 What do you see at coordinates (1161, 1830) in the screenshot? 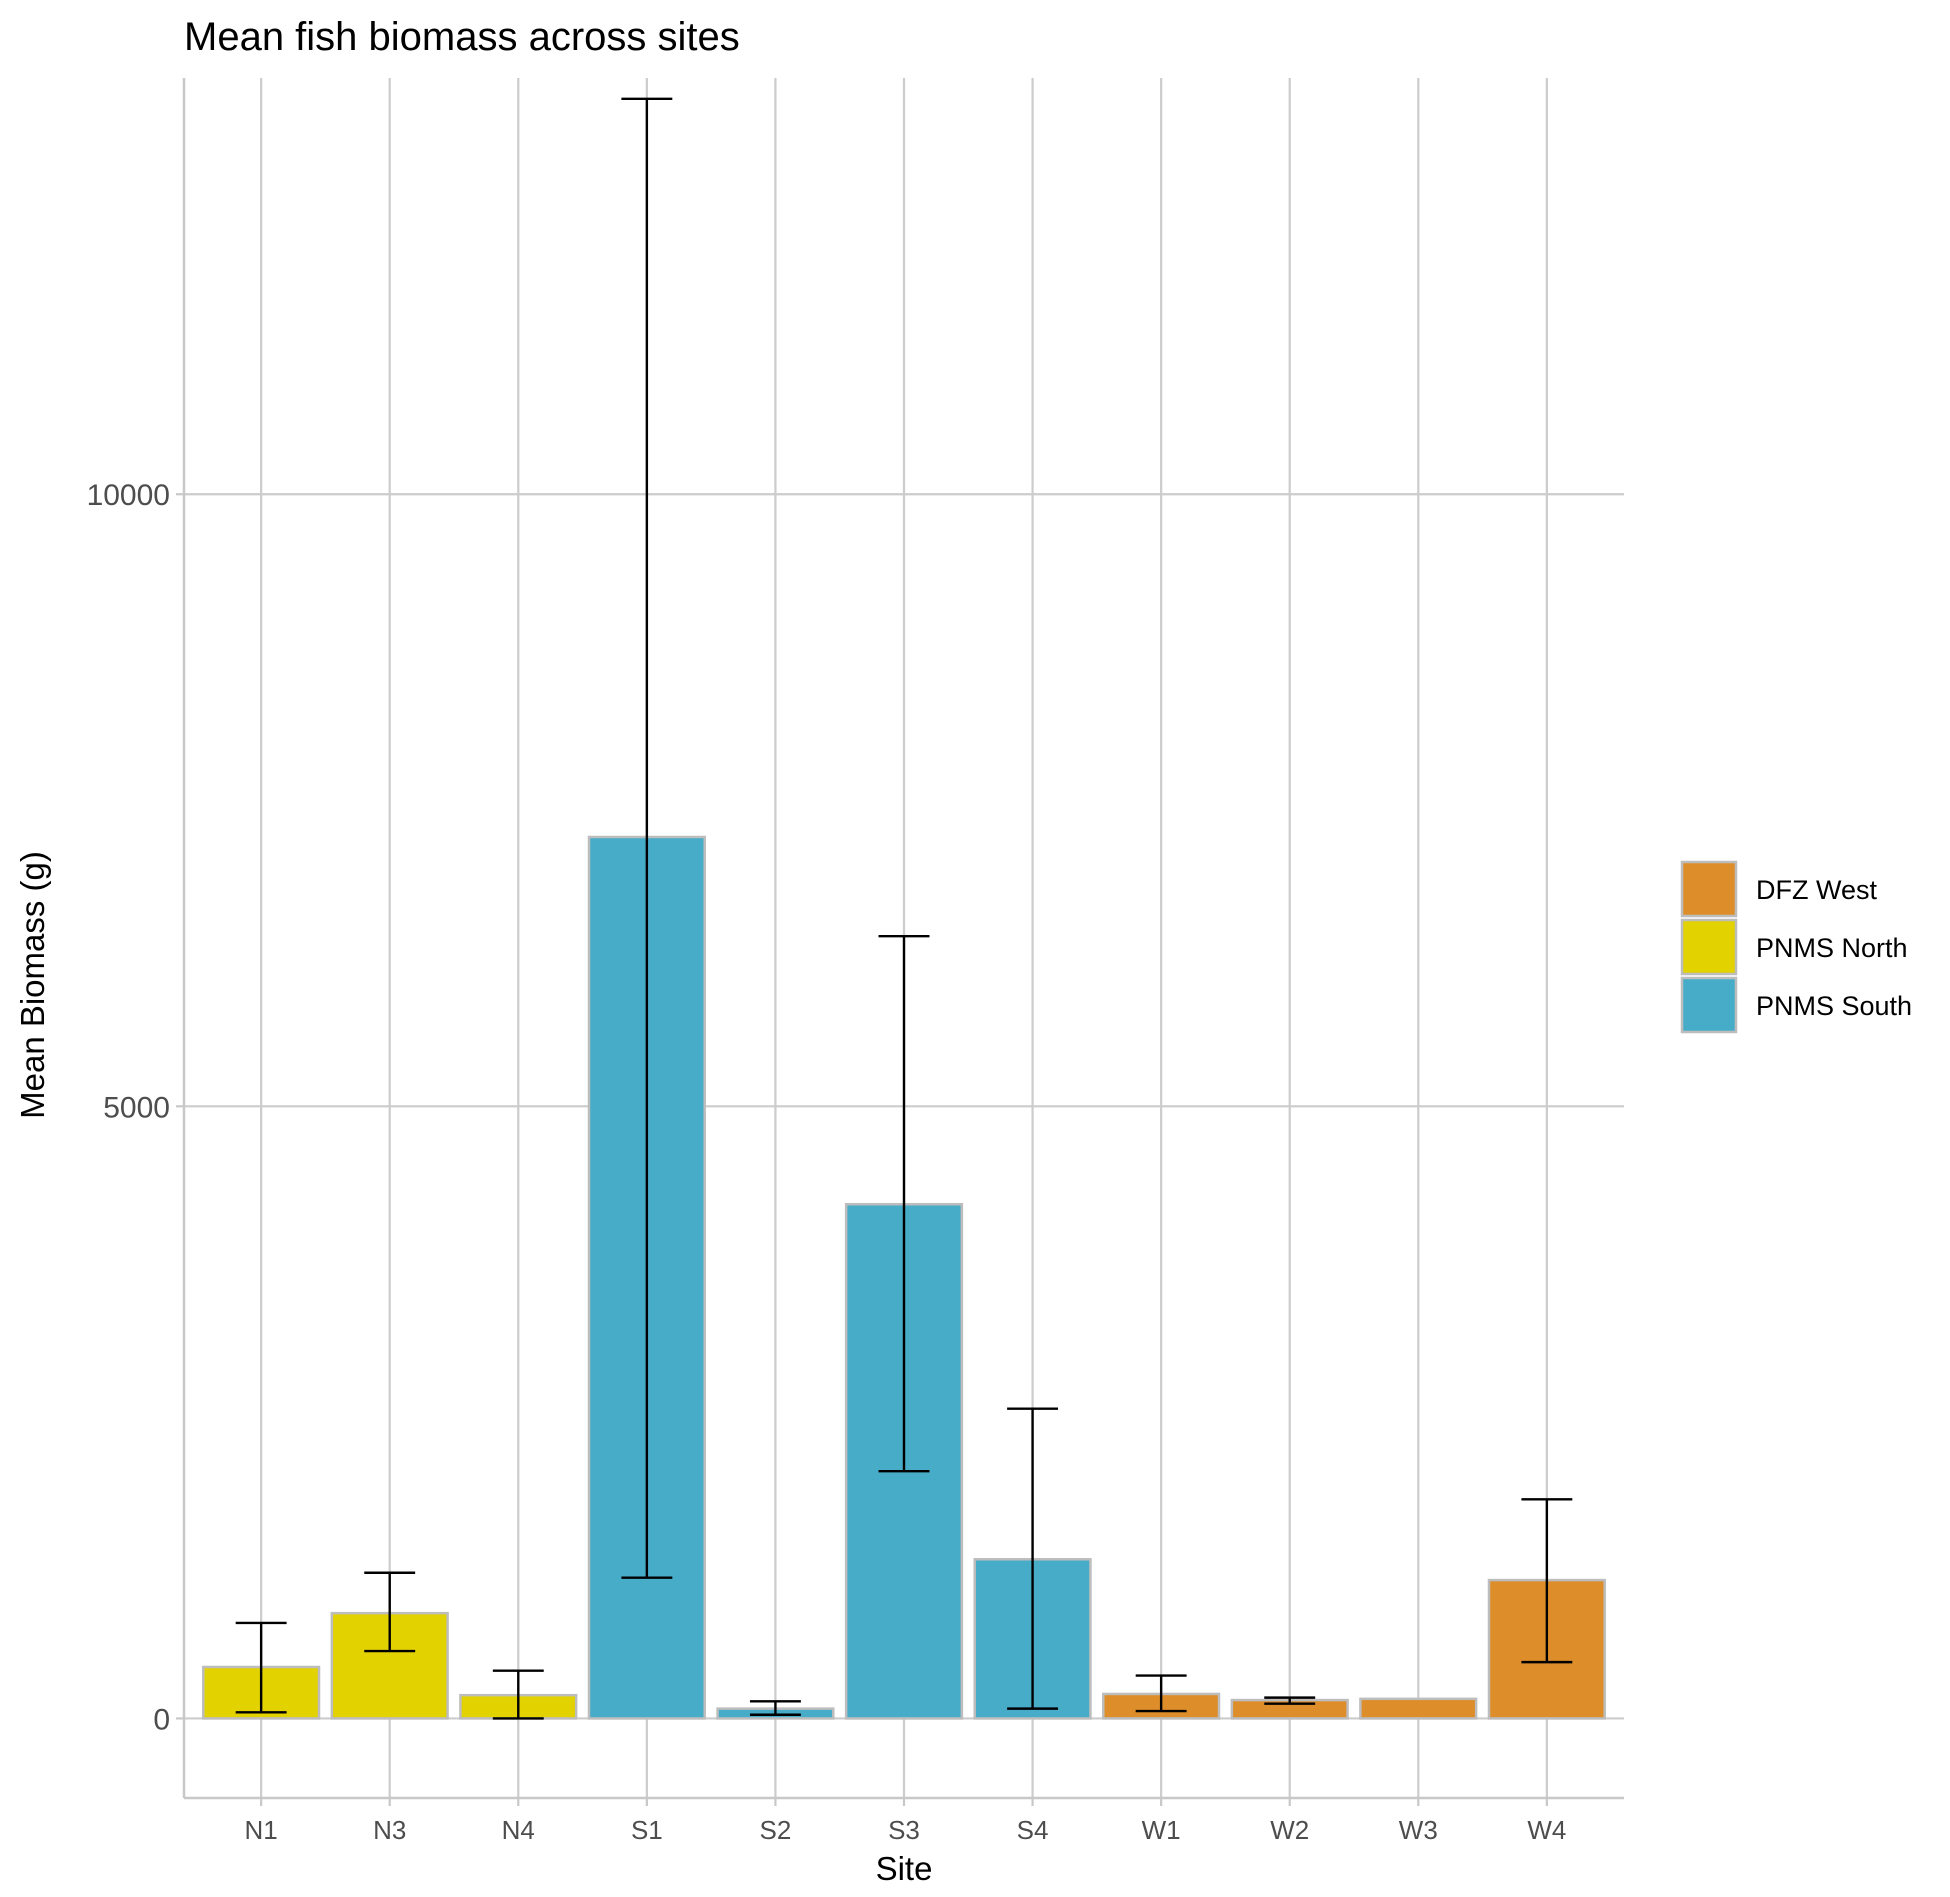
I see `x-tick-label: W1` at bounding box center [1161, 1830].